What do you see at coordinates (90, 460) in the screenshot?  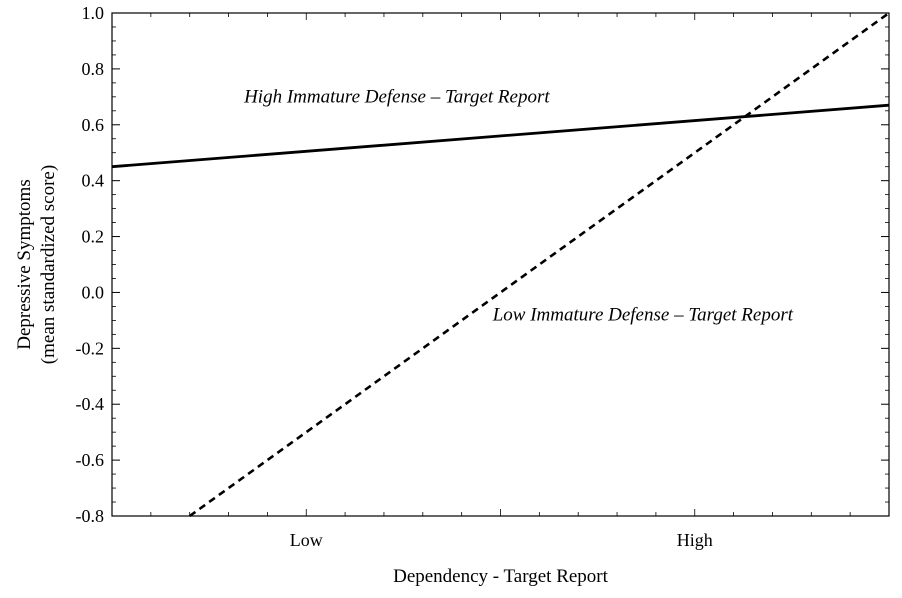 I see `y-tick-label: -0.6` at bounding box center [90, 460].